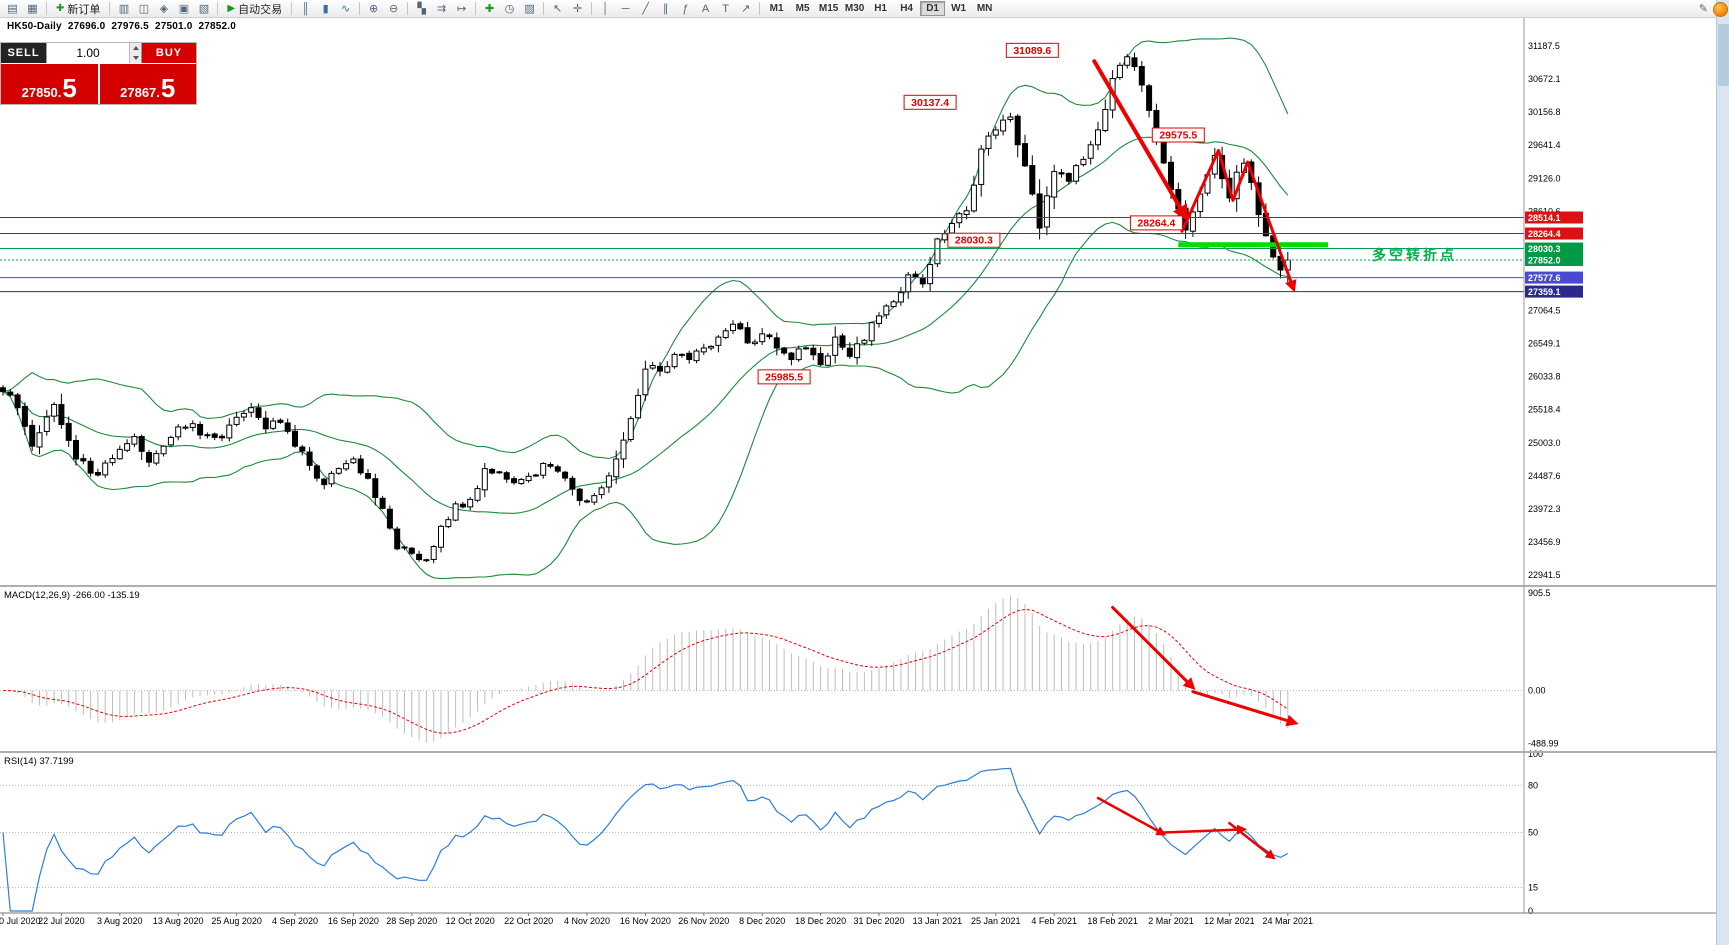 The image size is (1729, 945). I want to click on macd-signal-line, so click(645, 671).